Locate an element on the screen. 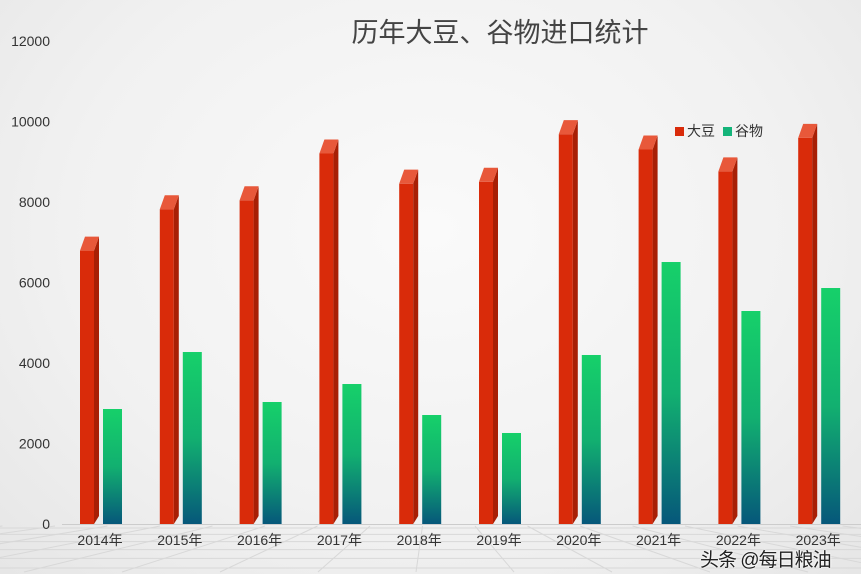  x-tick-label: 2021年 is located at coordinates (658, 540).